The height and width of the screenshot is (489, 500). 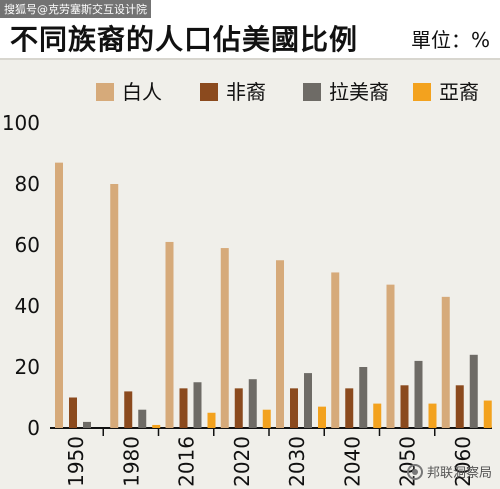 I want to click on y-tick-label: 40, so click(x=27, y=306).